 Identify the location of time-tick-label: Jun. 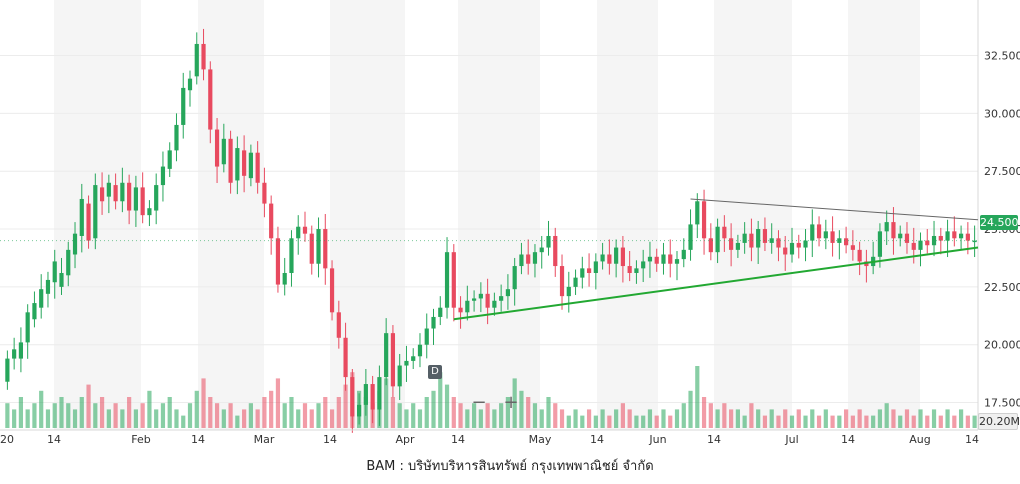
(657, 439).